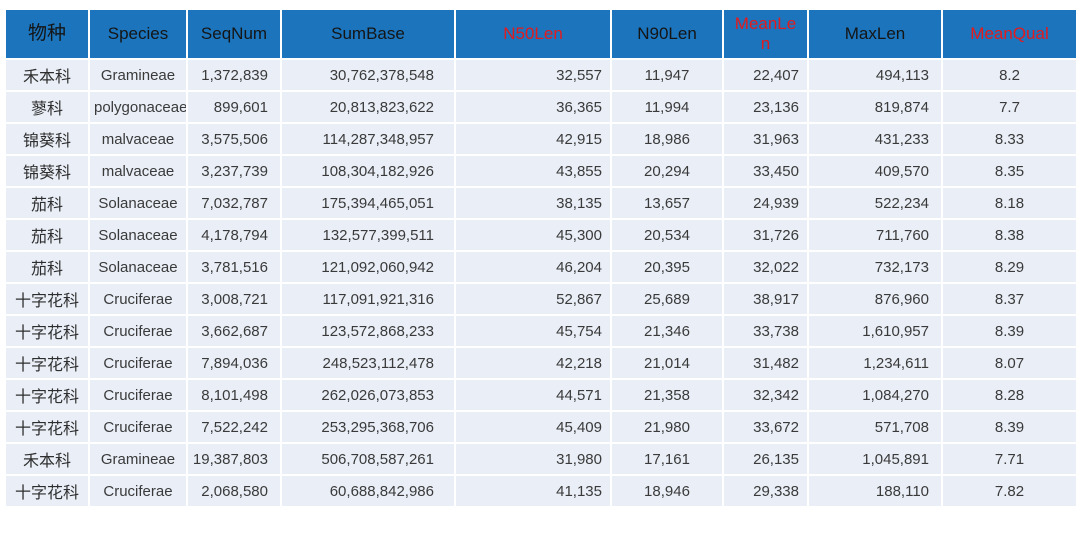 Image resolution: width=1080 pixels, height=552 pixels. What do you see at coordinates (875, 395) in the screenshot?
I see `cell-maxlen: 1,084,270` at bounding box center [875, 395].